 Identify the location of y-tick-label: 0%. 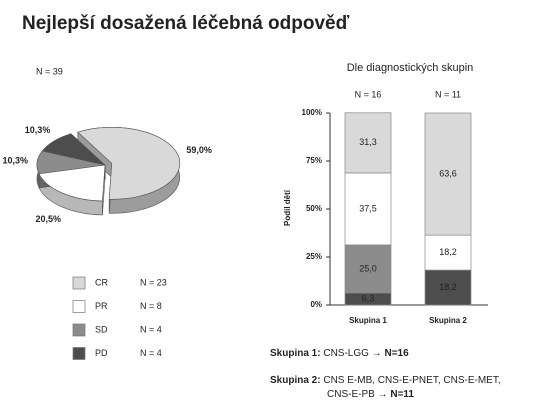
(316, 304).